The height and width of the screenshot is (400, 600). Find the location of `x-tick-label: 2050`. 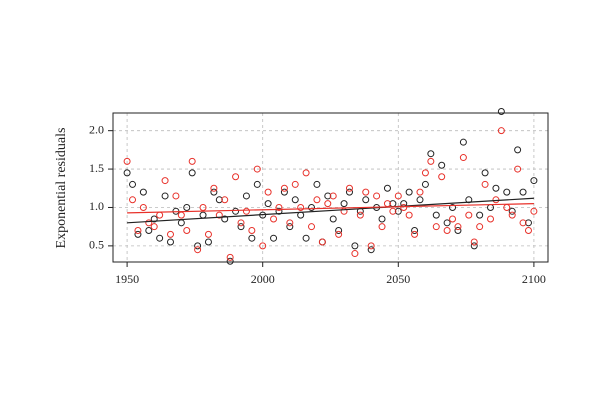

x-tick-label: 2050 is located at coordinates (398, 279).